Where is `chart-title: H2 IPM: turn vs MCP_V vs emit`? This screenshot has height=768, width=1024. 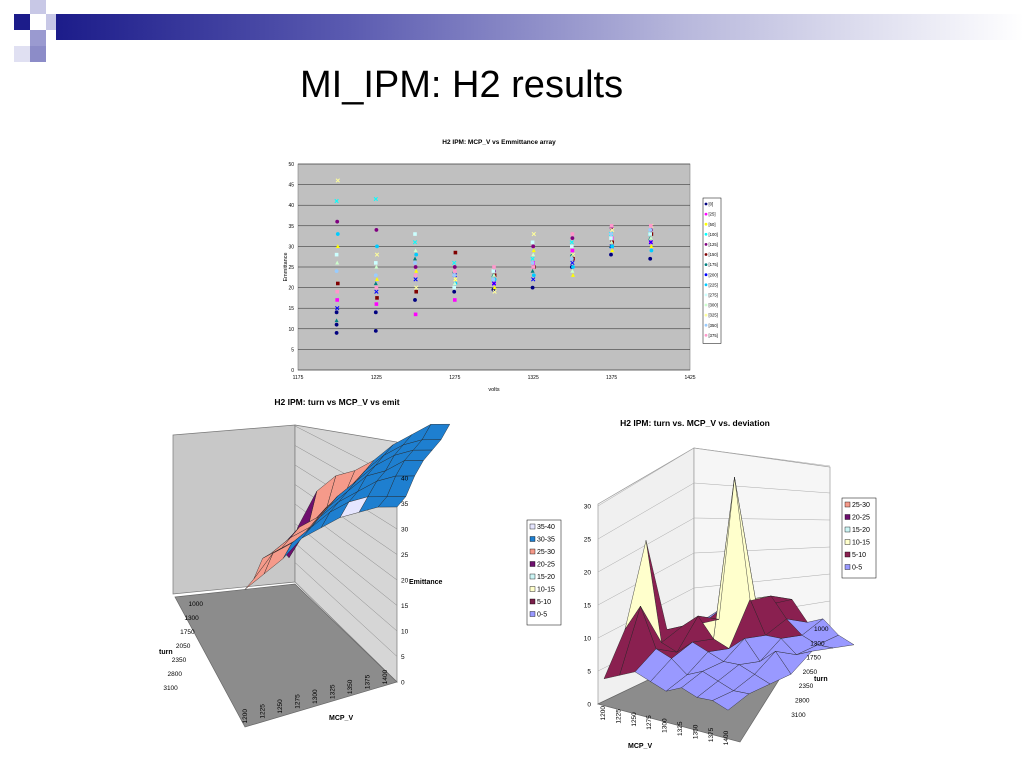
chart-title: H2 IPM: turn vs MCP_V vs emit is located at coordinates (336, 402).